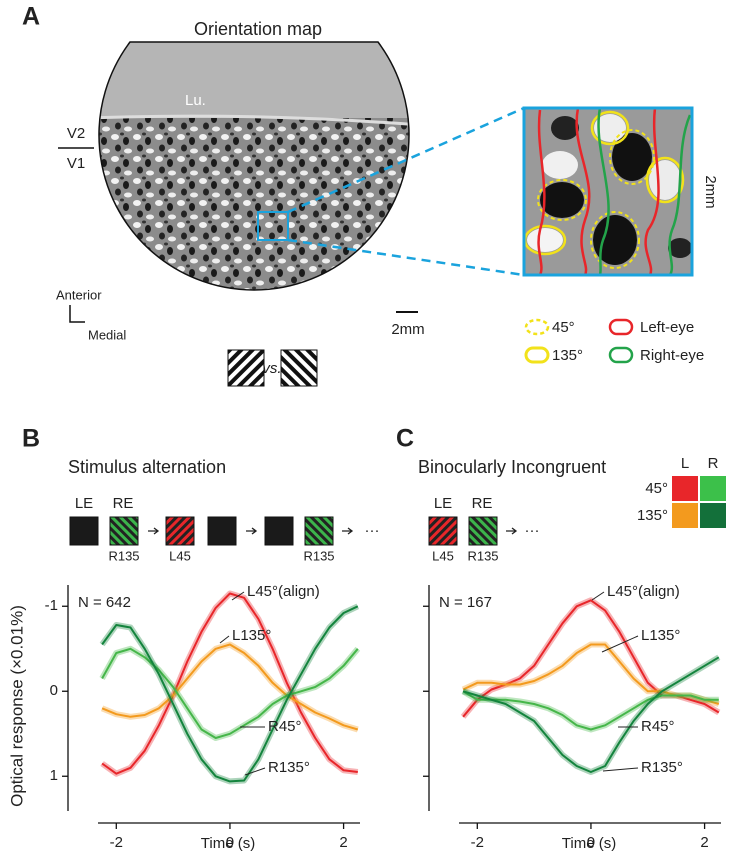 This screenshot has height=853, width=752. I want to click on versus: vs., so click(271, 368).